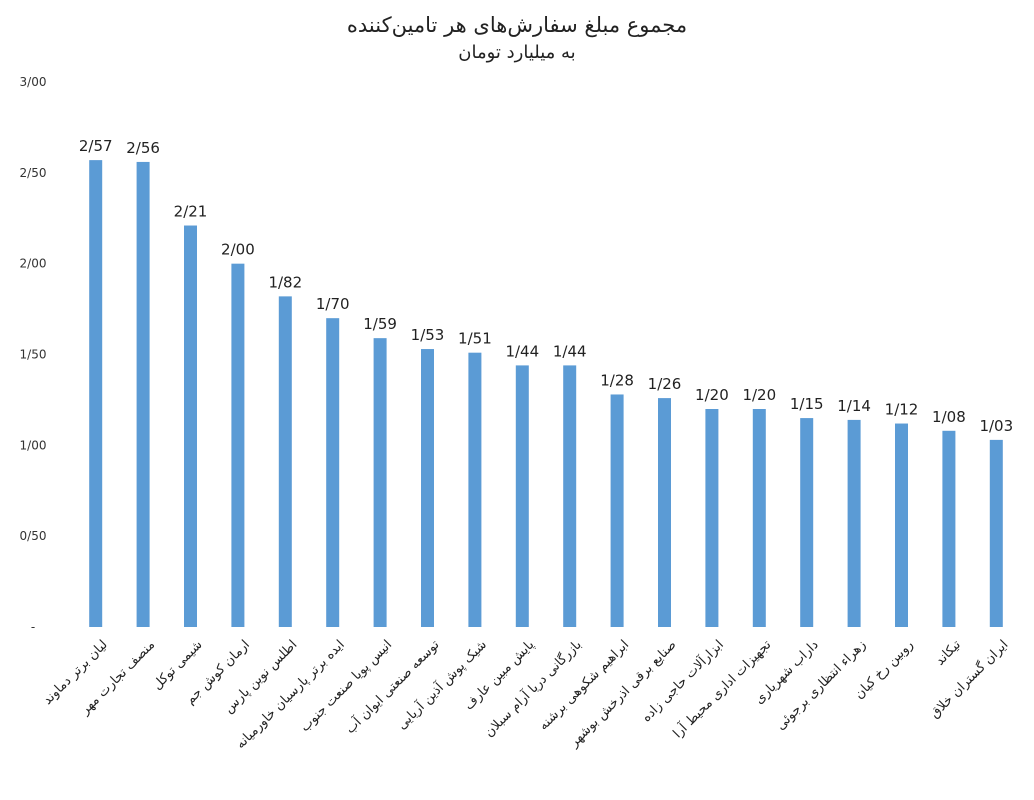 The height and width of the screenshot is (800, 1034). I want to click on y-tick-label: 2/50, so click(33, 173).